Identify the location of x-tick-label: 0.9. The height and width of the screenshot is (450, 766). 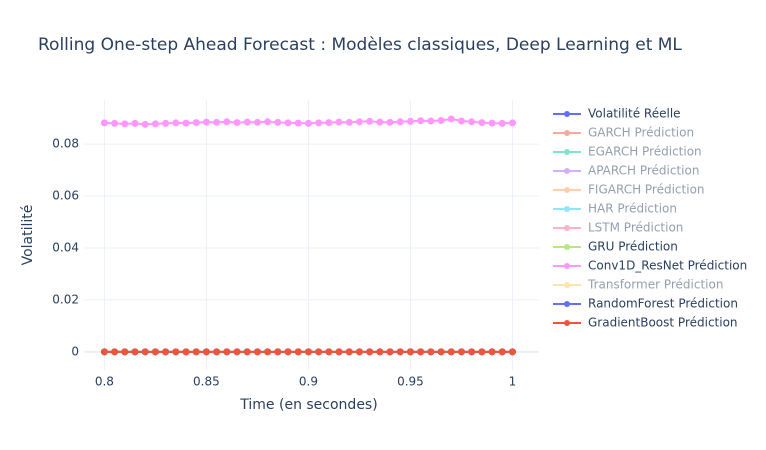
(308, 382).